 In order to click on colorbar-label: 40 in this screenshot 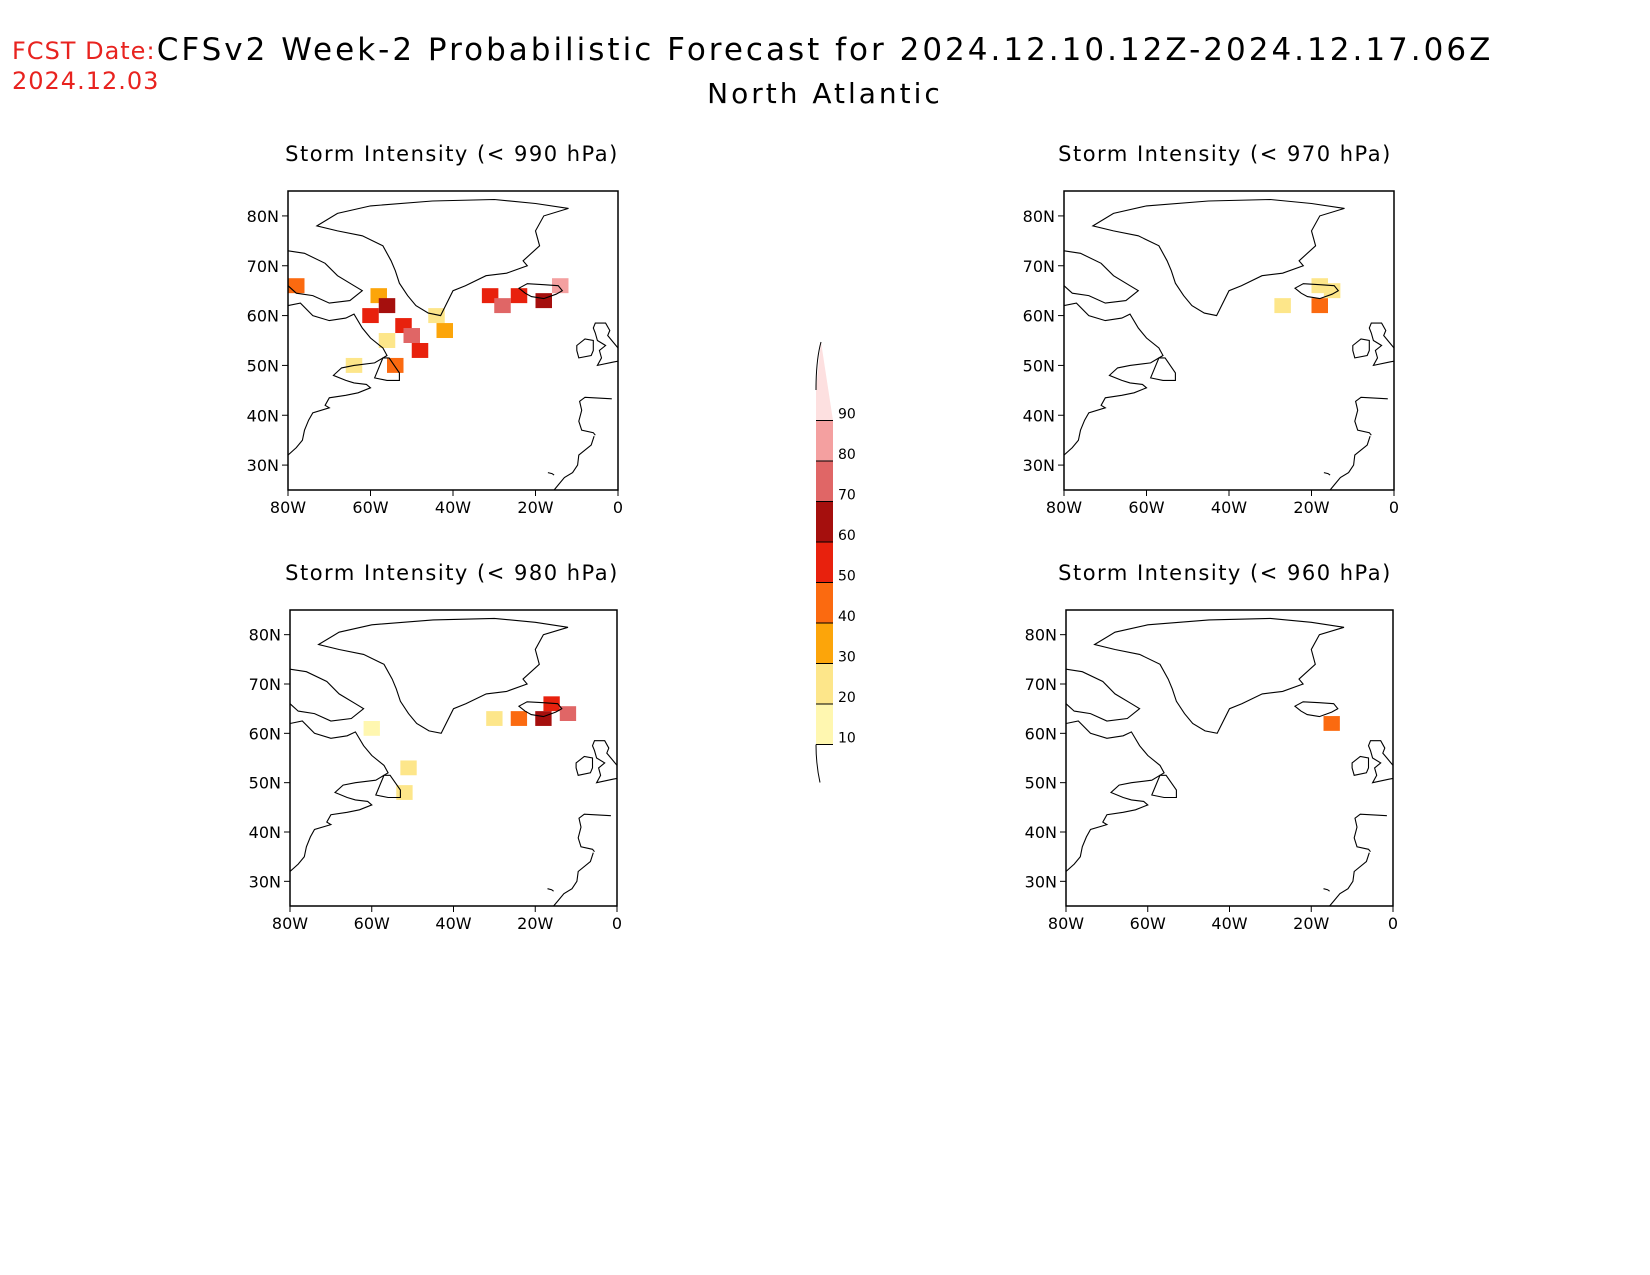, I will do `click(847, 617)`.